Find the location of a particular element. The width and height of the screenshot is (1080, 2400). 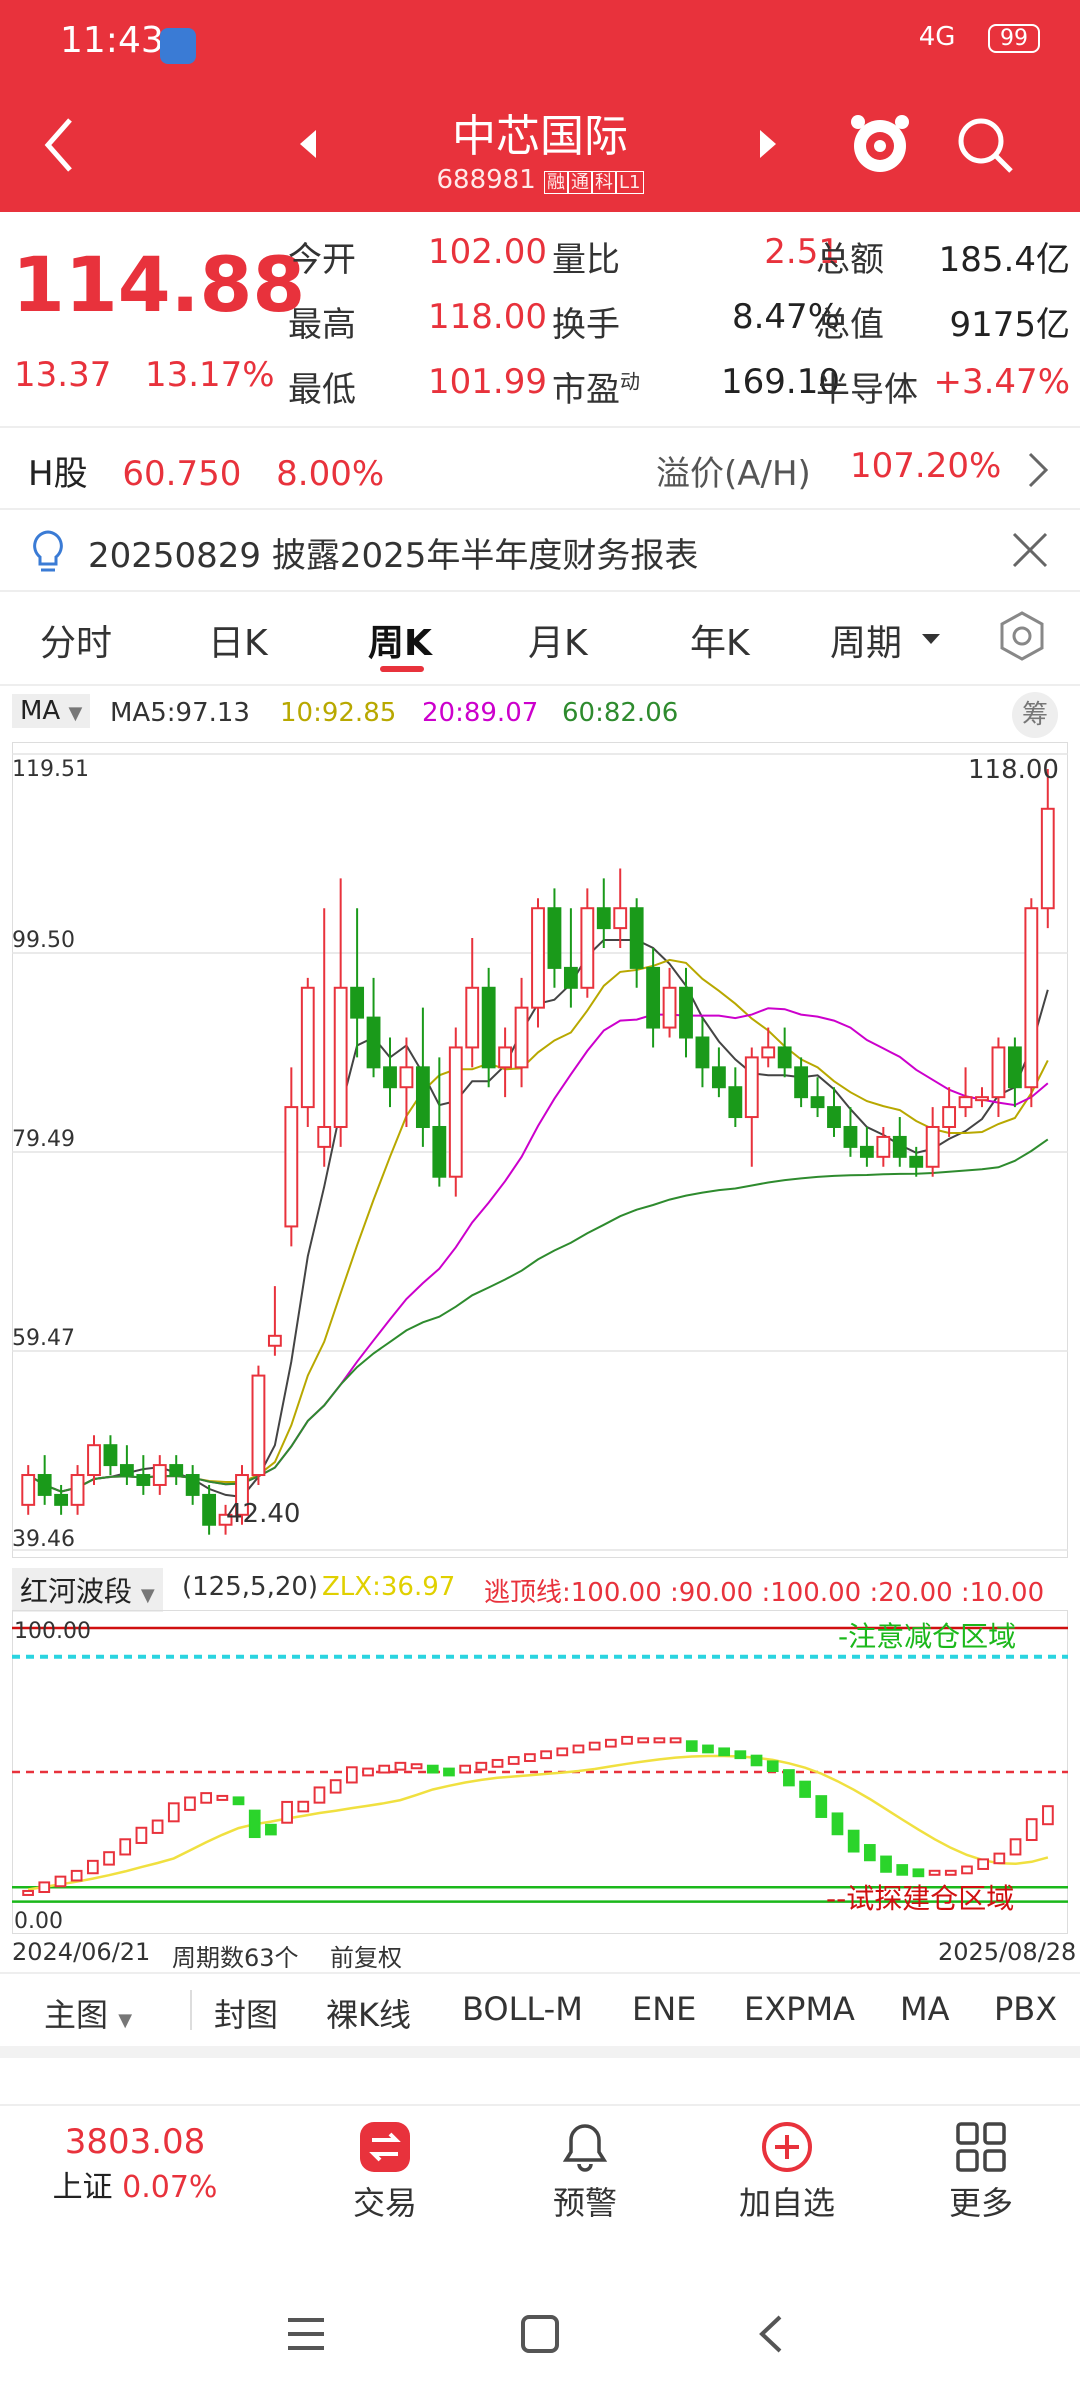

tab-yearly: 年K is located at coordinates (720, 643).